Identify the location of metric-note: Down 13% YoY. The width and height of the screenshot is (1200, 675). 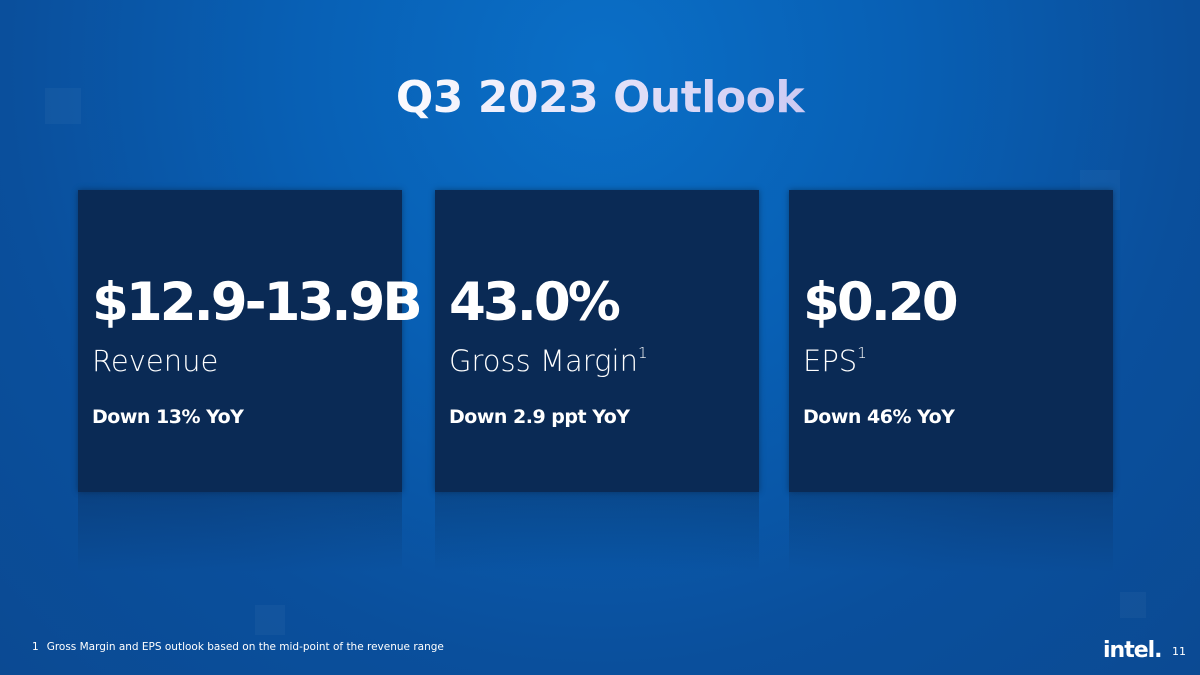
(168, 417).